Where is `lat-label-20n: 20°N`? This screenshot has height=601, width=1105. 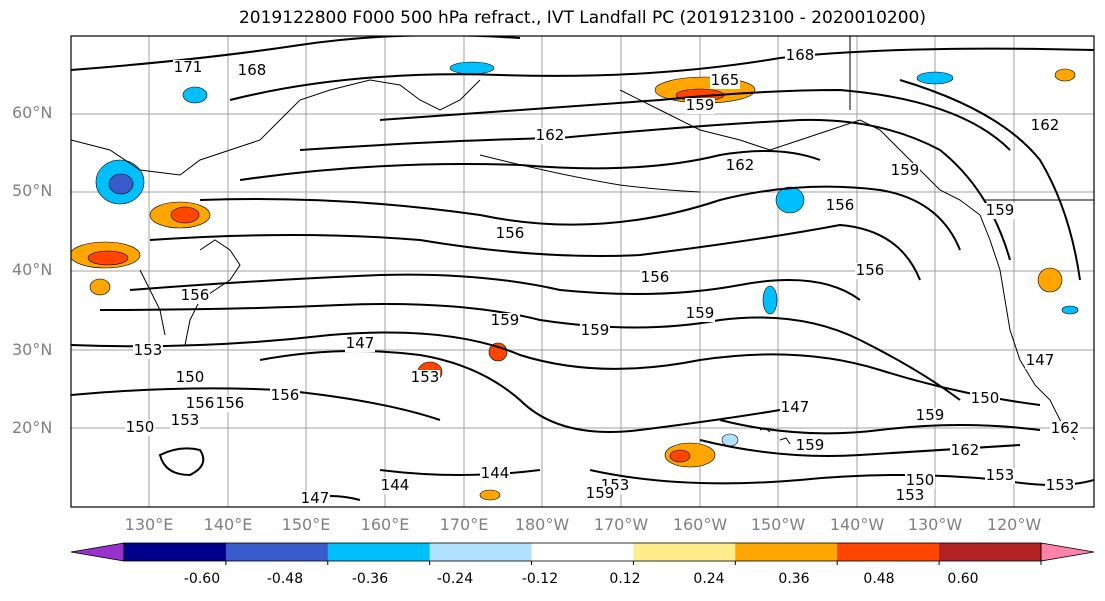
lat-label-20n: 20°N is located at coordinates (32, 427).